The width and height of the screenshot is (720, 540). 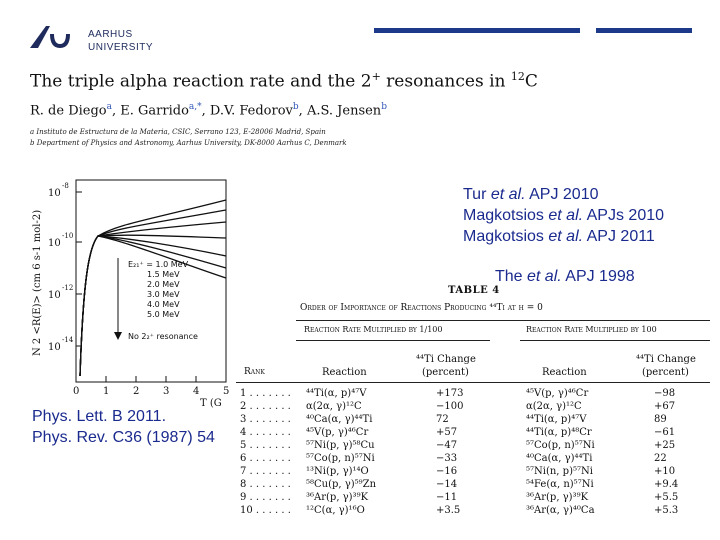 I want to click on row-rank: 6 . . . . . . ., so click(x=265, y=458).